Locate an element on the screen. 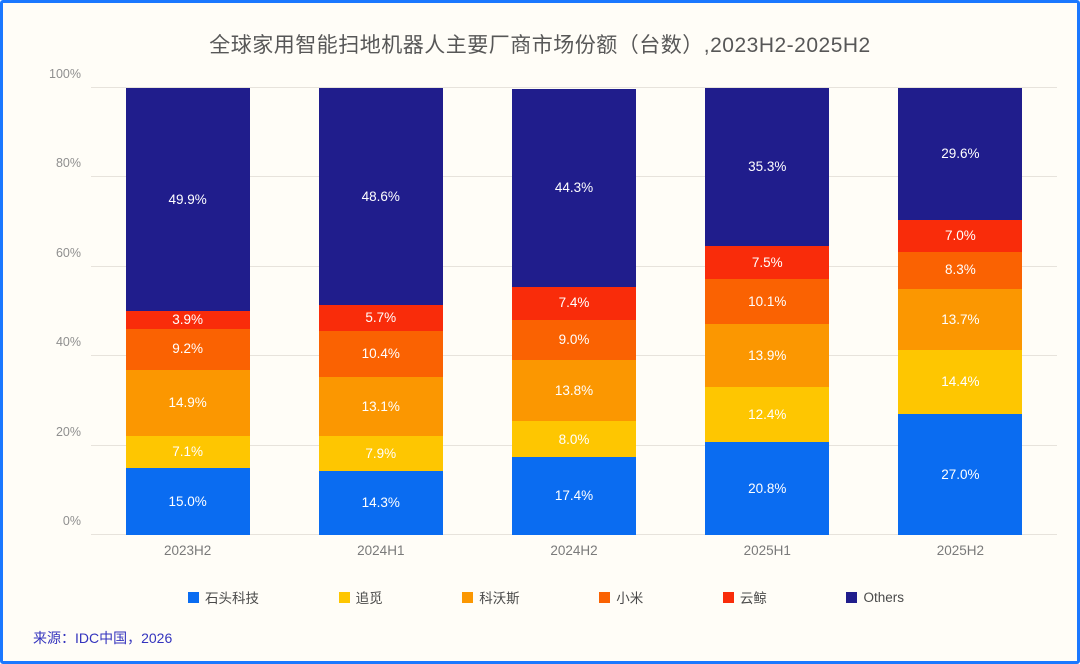 This screenshot has height=664, width=1080. x-axis-label-2023H2: 2023H2 is located at coordinates (187, 550).